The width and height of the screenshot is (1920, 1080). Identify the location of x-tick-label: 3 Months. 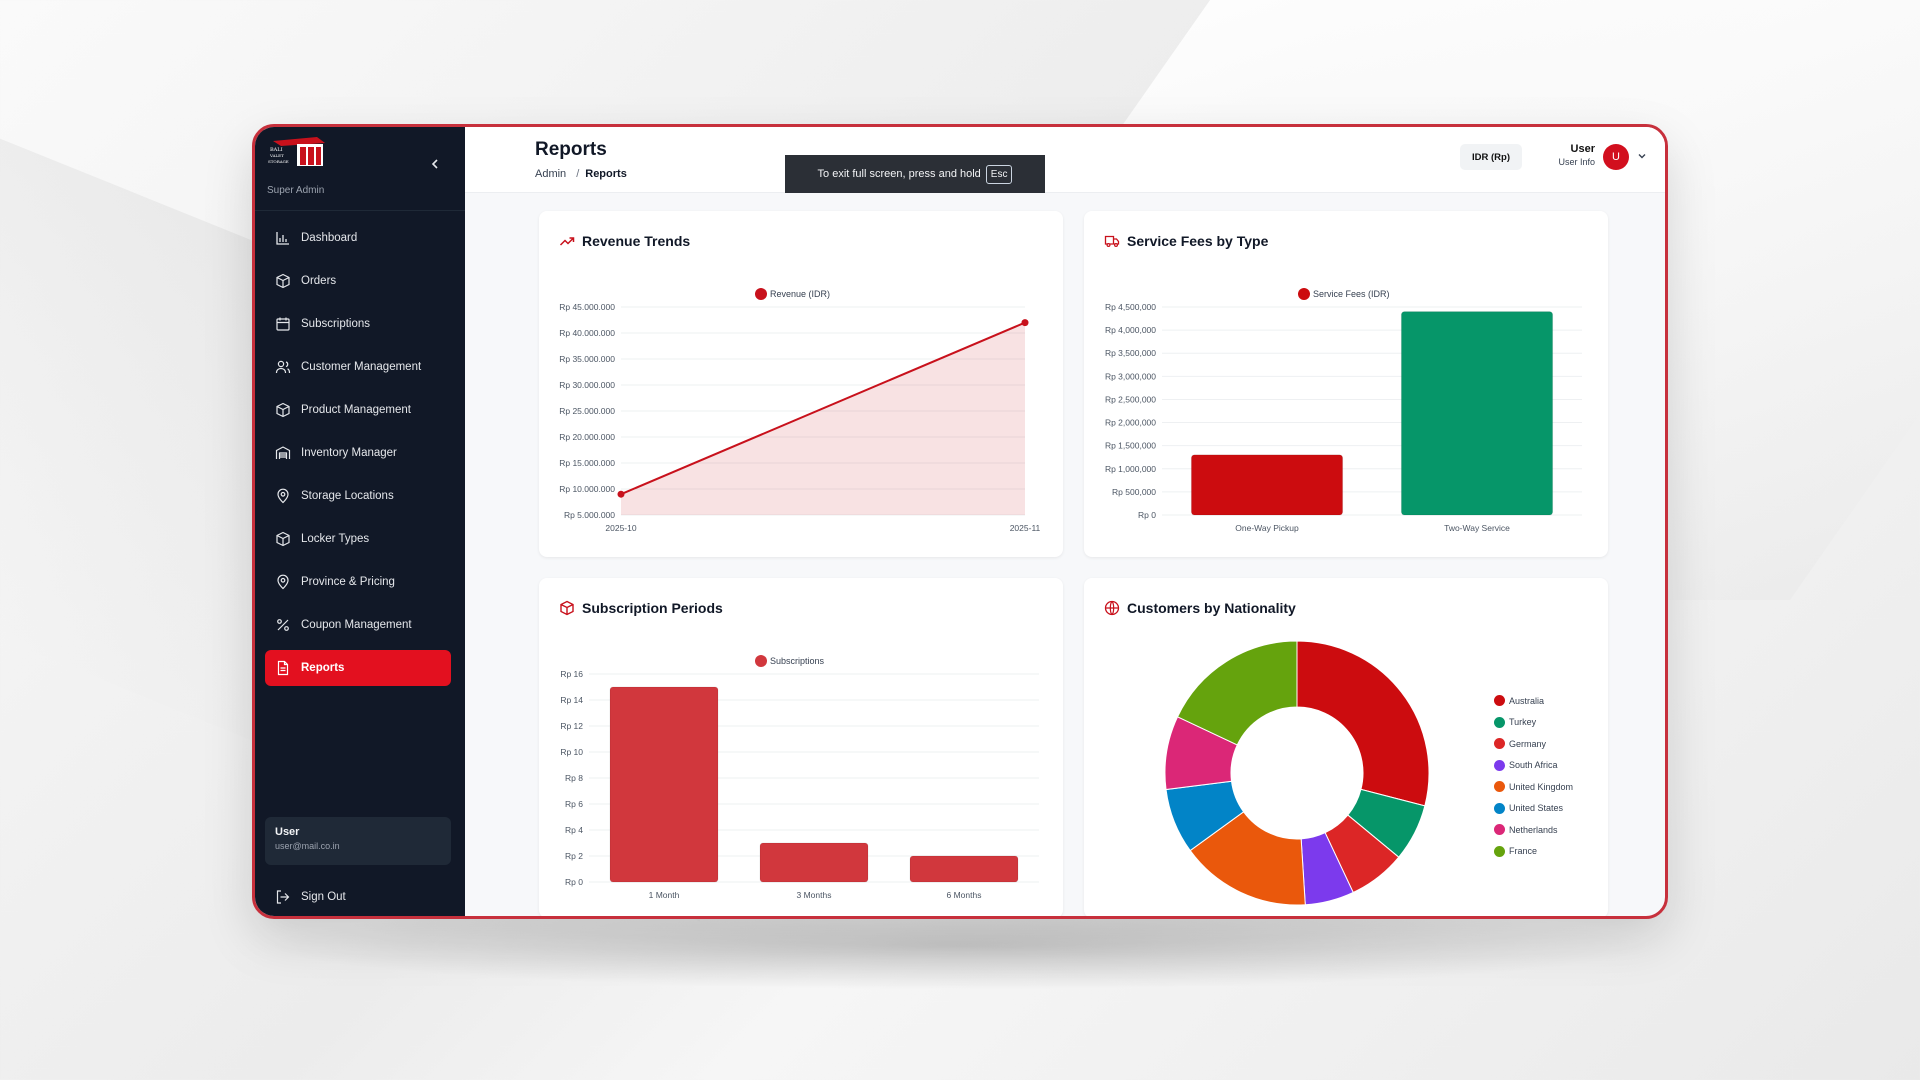
(814, 895).